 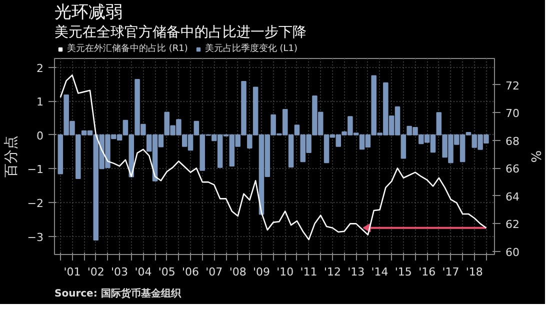 I want to click on x-tick-label: '16, so click(x=427, y=272).